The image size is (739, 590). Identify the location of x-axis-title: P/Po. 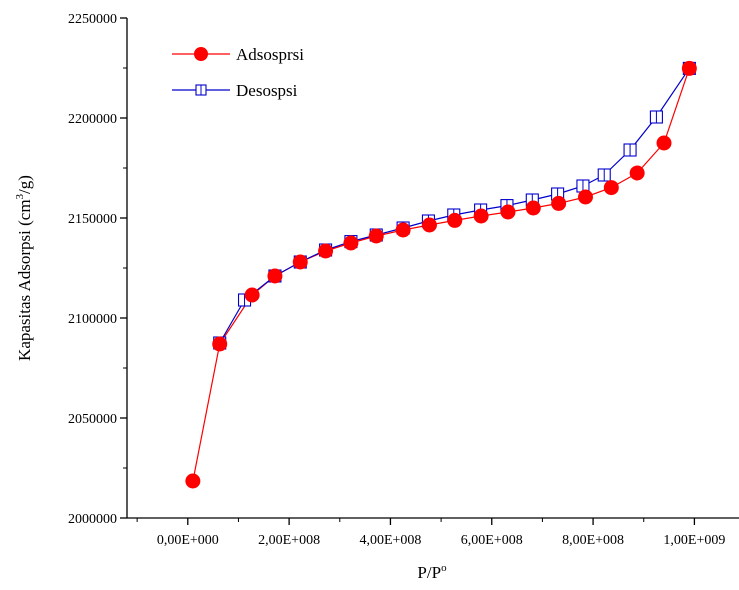
(432, 572).